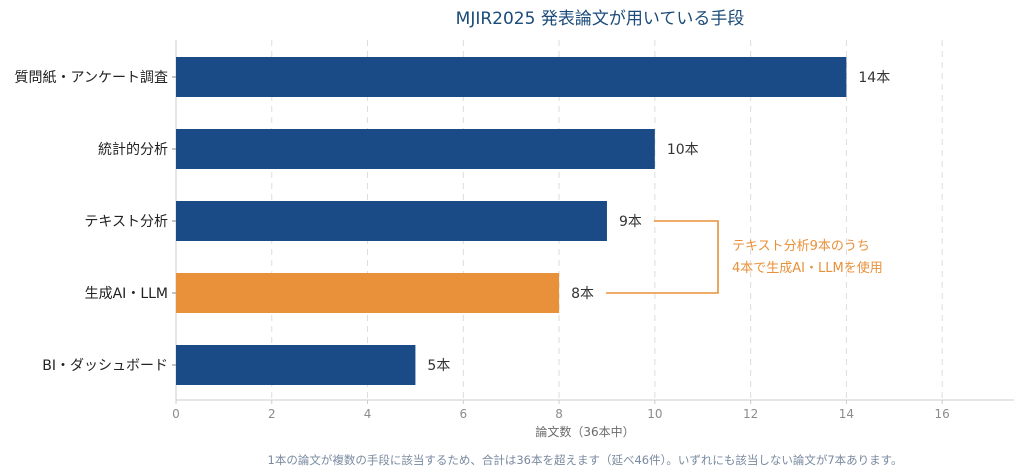  Describe the element at coordinates (654, 414) in the screenshot. I see `x-tick-label: 10` at that location.